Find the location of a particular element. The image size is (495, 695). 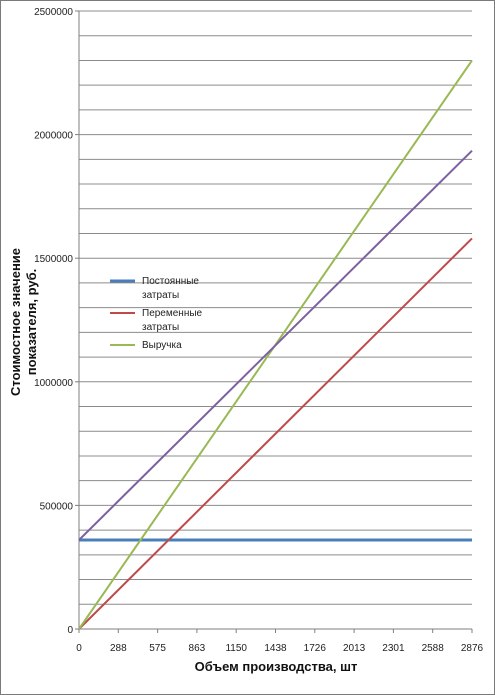

x-tick-label: 1726 is located at coordinates (315, 648).